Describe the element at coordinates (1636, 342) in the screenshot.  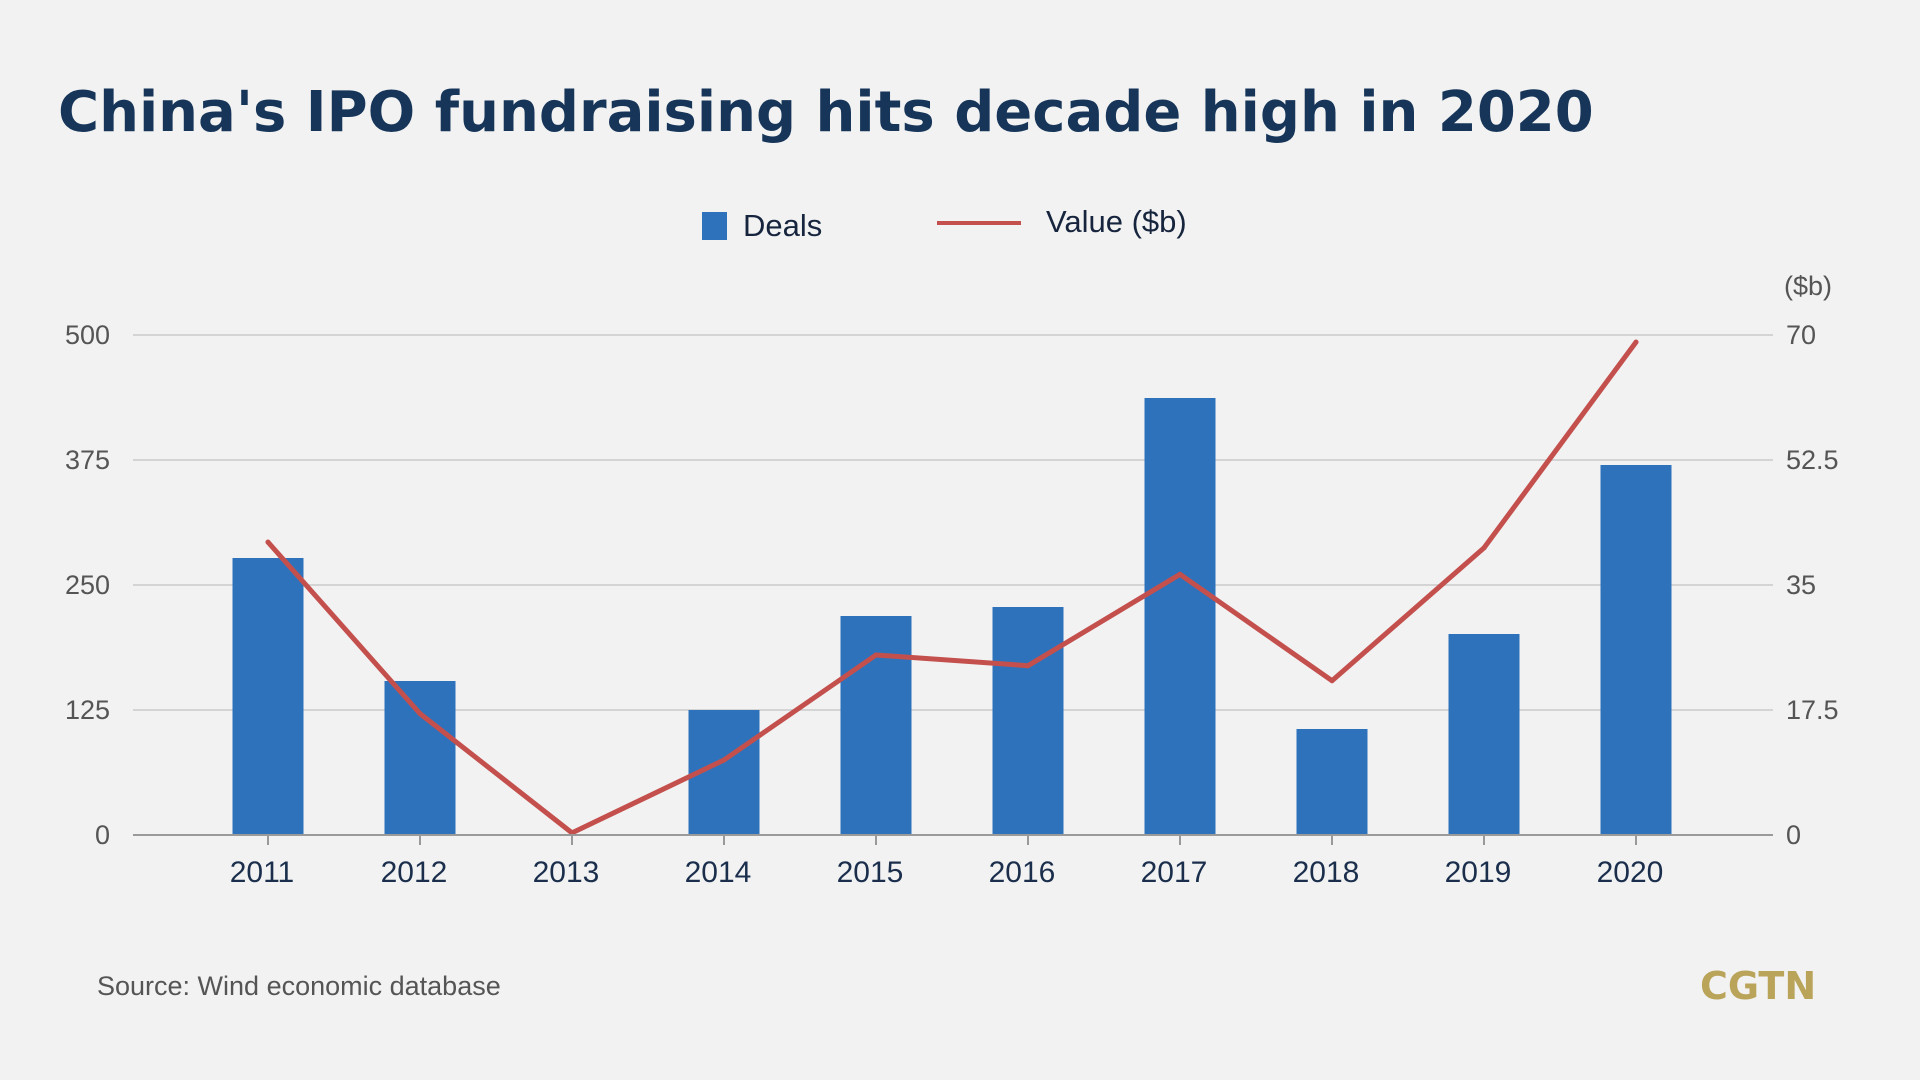
I see `value-point-2020` at that location.